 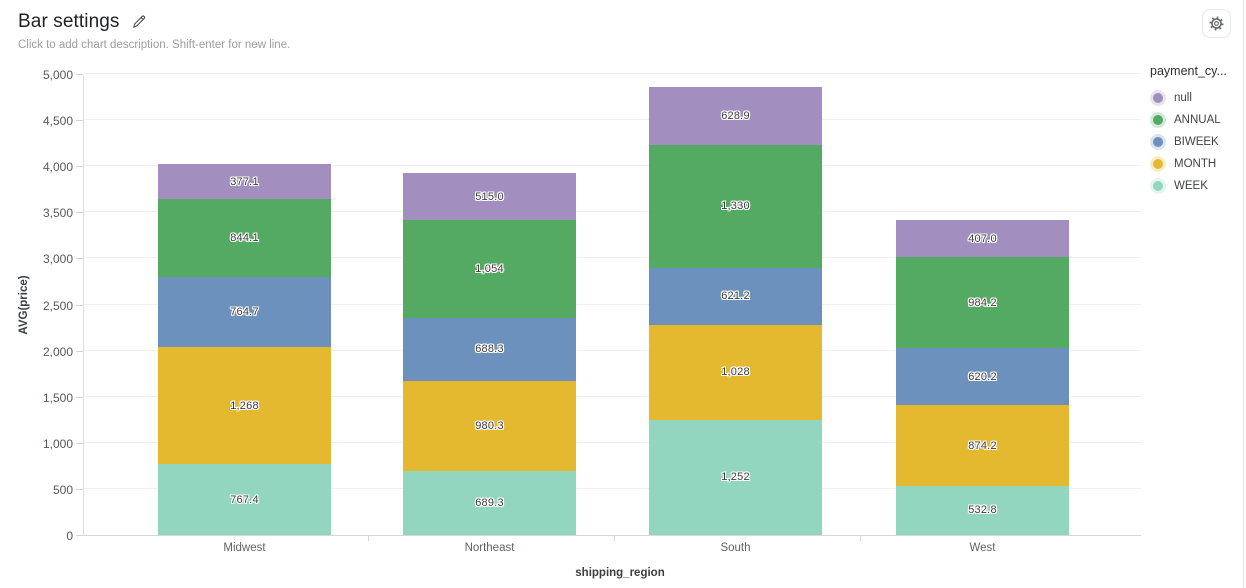 I want to click on bar-segment-biweek: 621.2, so click(x=735, y=296).